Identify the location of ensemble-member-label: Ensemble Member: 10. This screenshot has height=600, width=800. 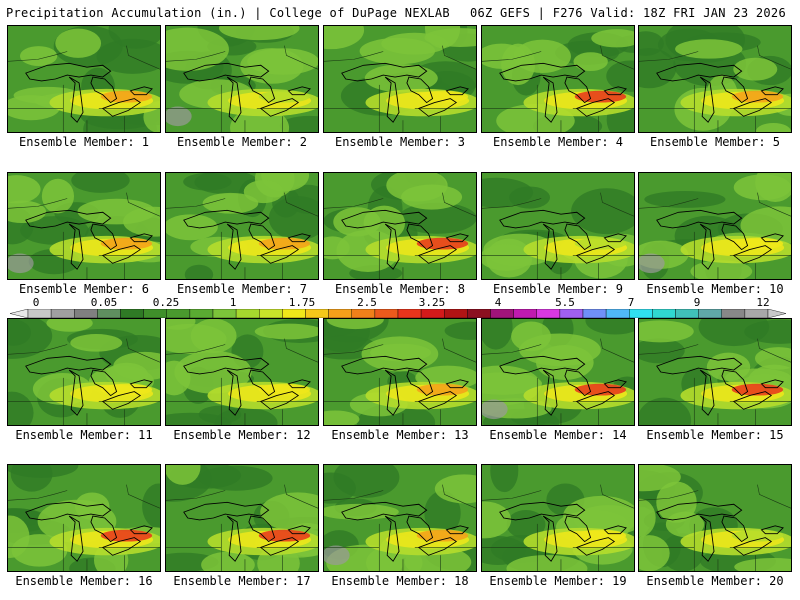
(715, 289).